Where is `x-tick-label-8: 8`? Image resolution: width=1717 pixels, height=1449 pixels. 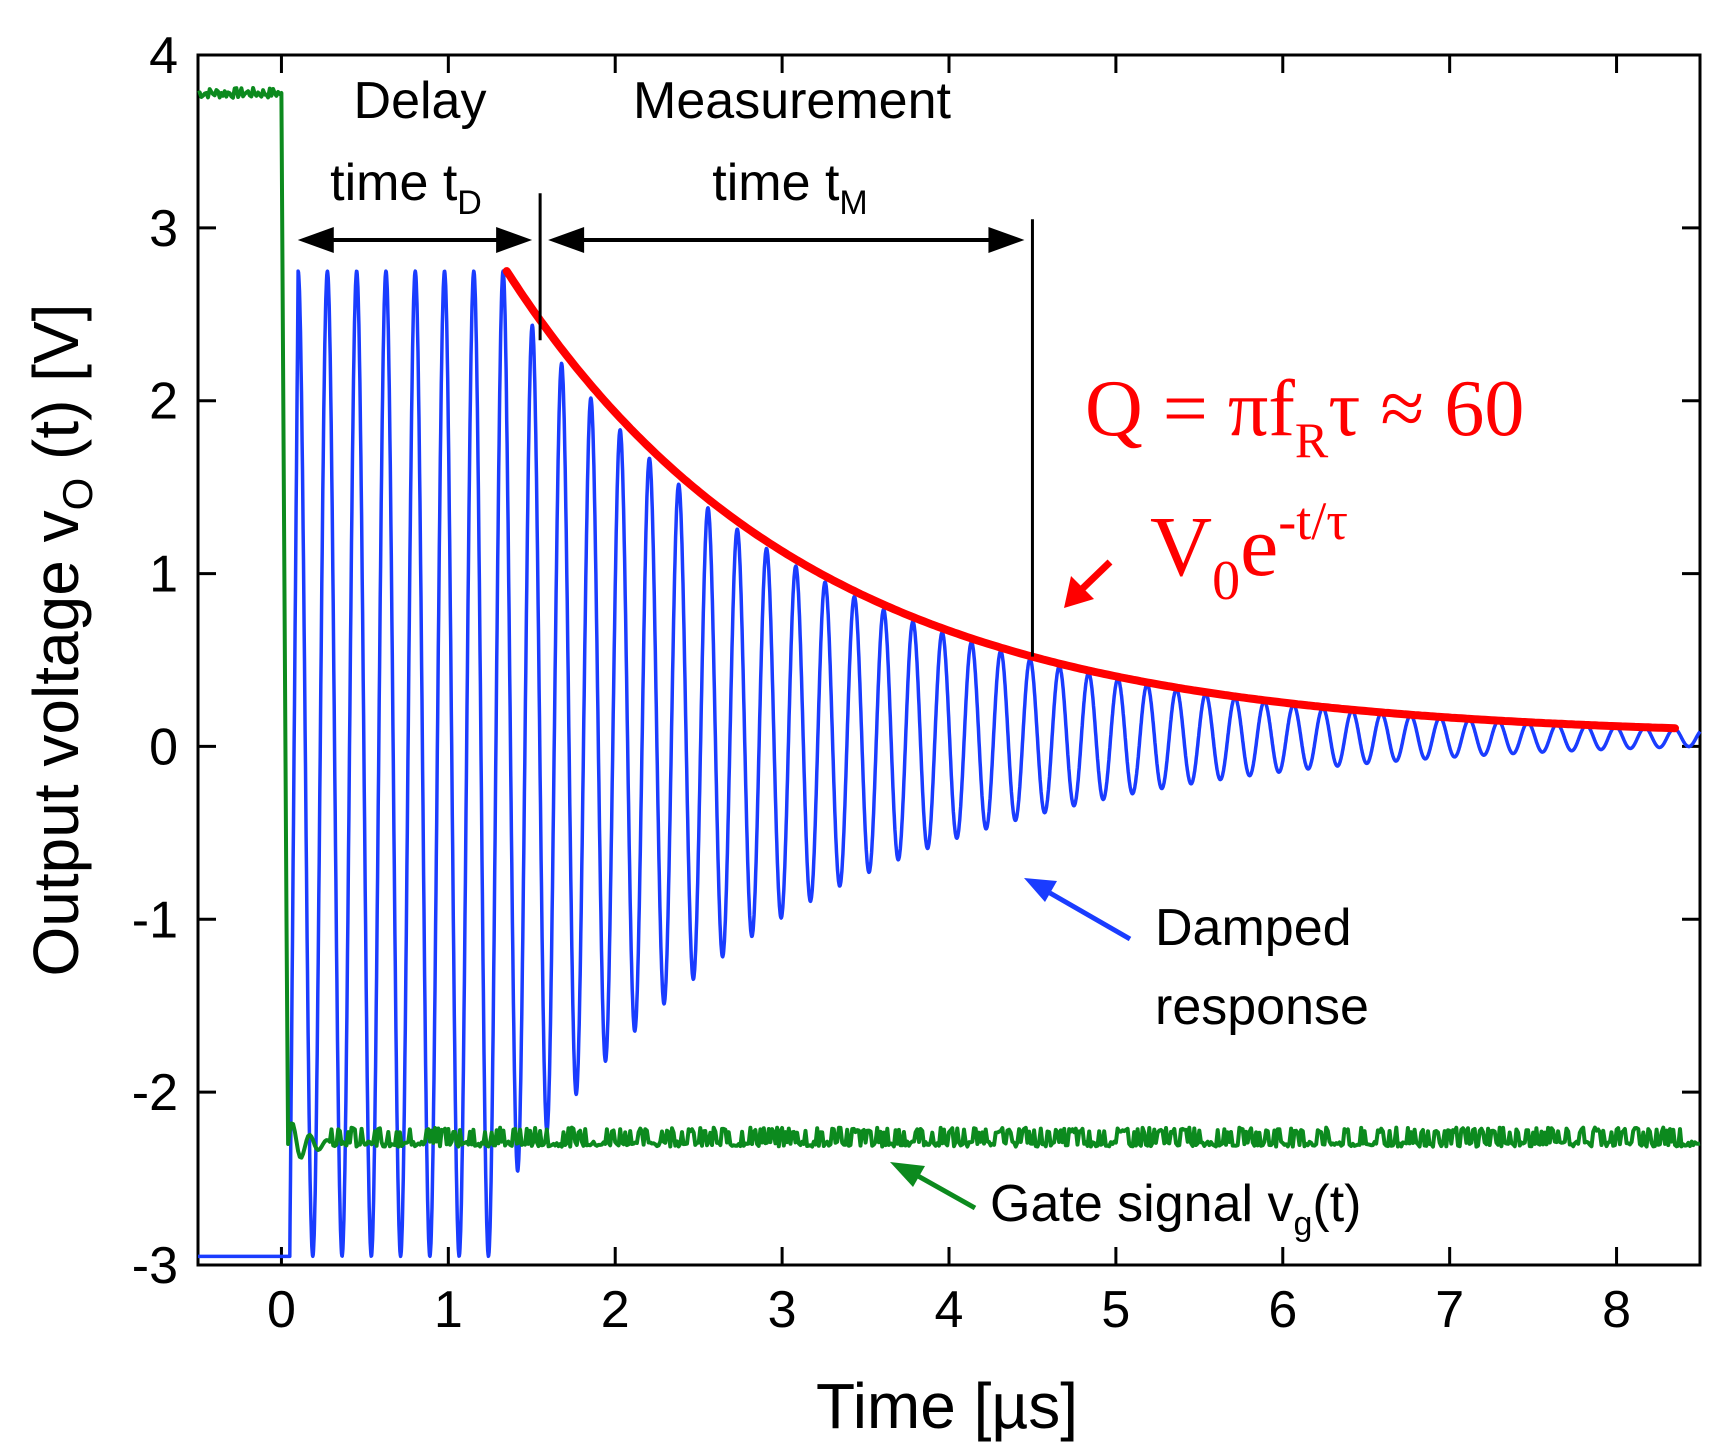
x-tick-label-8: 8 is located at coordinates (1616, 1310).